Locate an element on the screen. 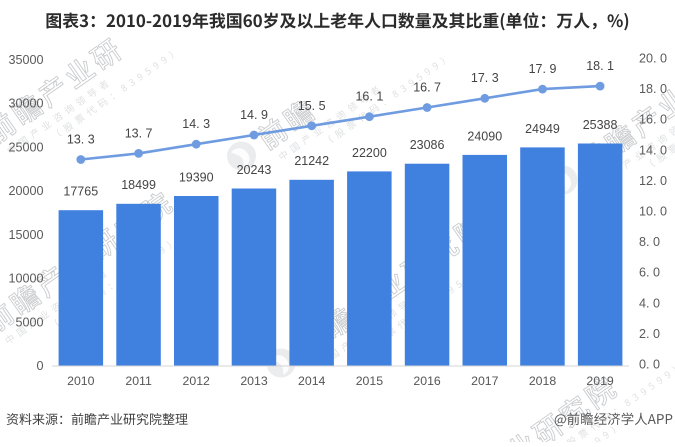 Image resolution: width=675 pixels, height=447 pixels. svg-text: 24949 is located at coordinates (542, 129).